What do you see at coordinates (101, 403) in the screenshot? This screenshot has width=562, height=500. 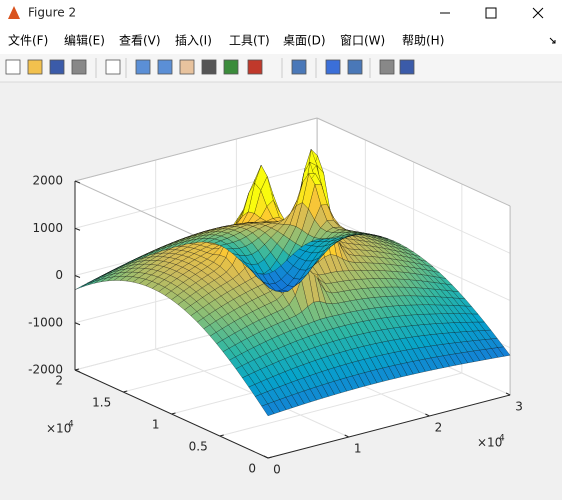 I see `y-tick-label: 1.5` at bounding box center [101, 403].